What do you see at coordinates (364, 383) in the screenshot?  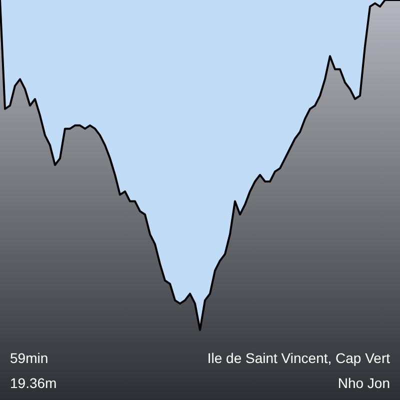 I see `text: Nho Jon` at bounding box center [364, 383].